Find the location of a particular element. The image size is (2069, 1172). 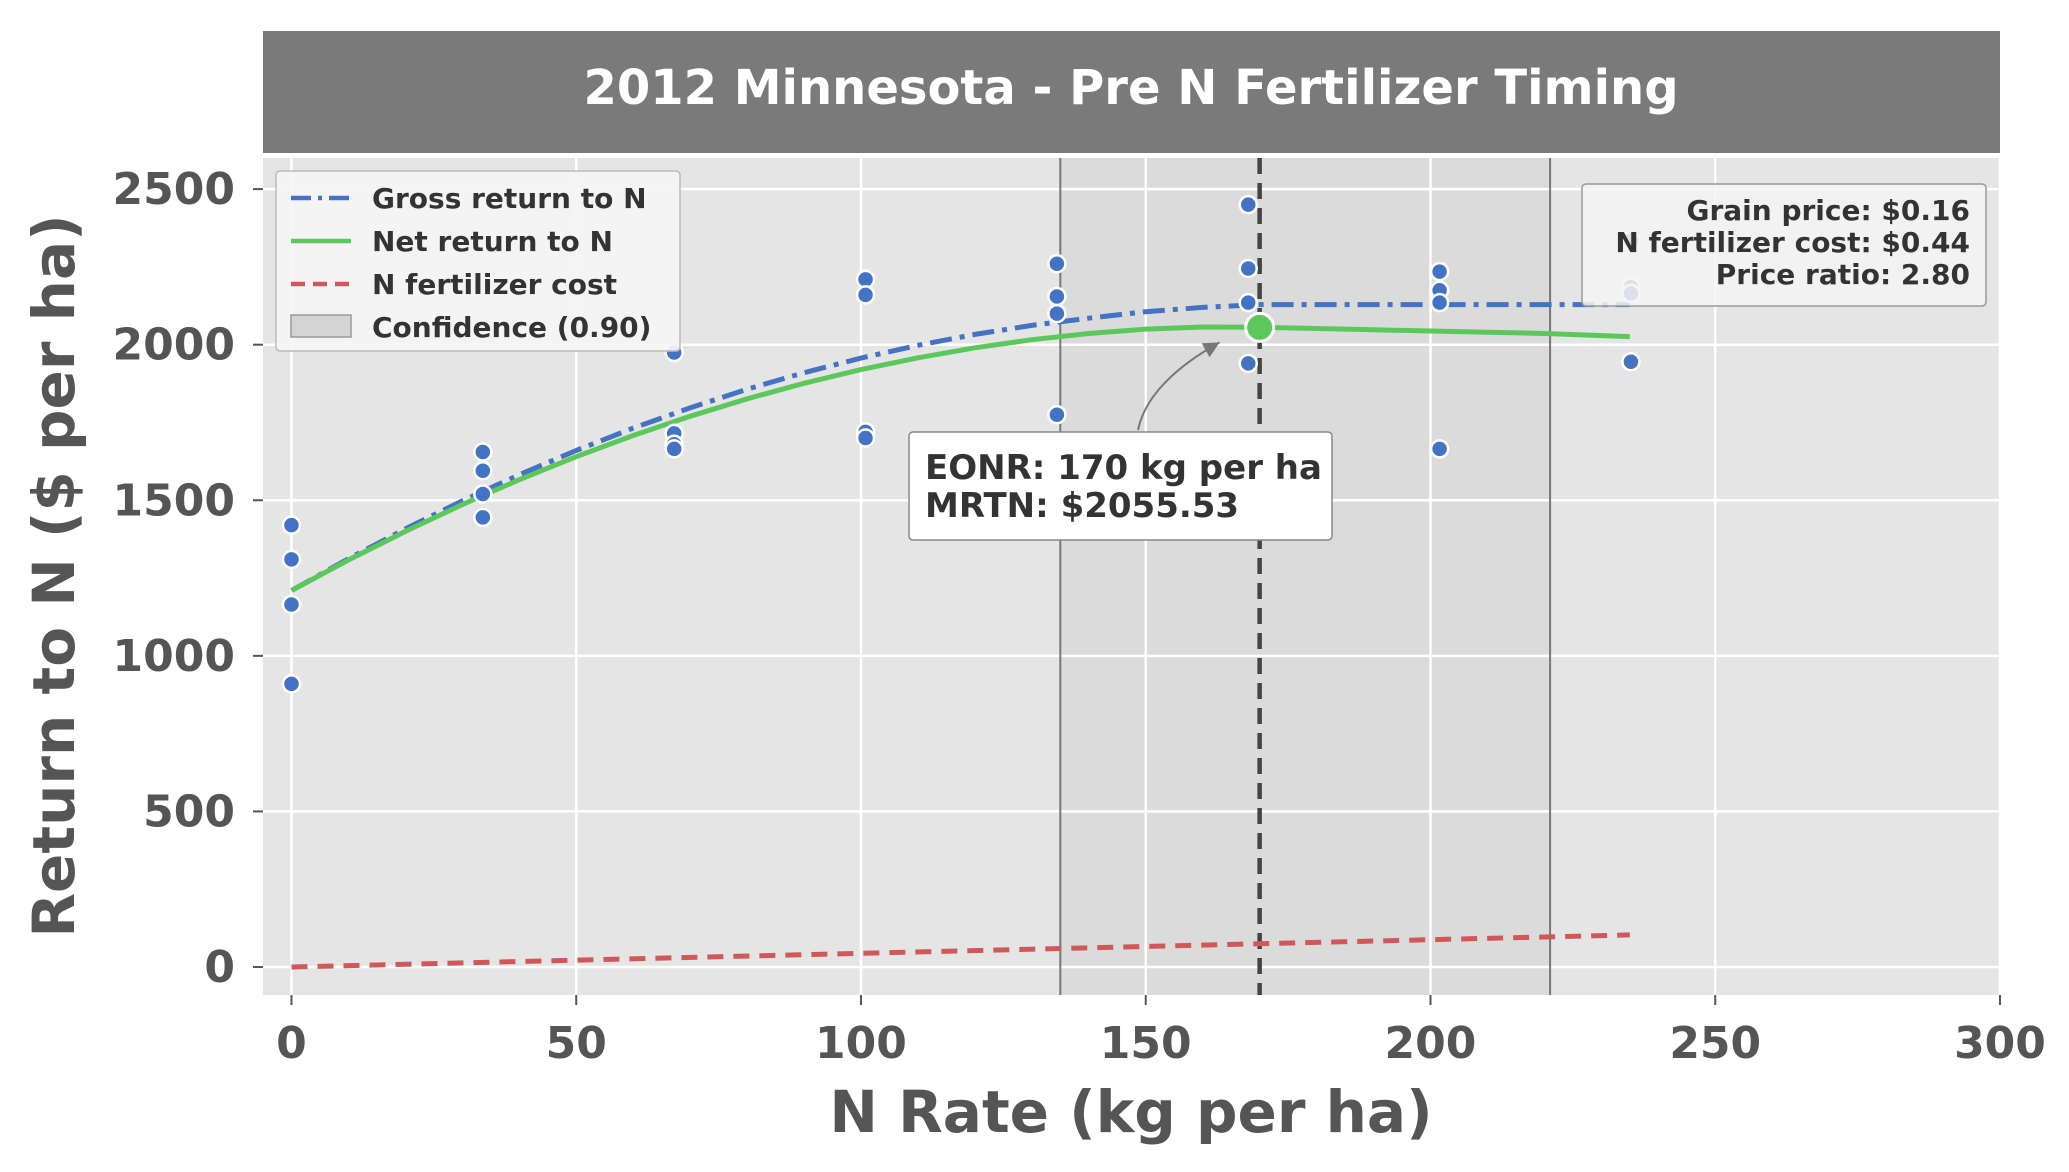

annotation-arrow is located at coordinates (1179, 386).